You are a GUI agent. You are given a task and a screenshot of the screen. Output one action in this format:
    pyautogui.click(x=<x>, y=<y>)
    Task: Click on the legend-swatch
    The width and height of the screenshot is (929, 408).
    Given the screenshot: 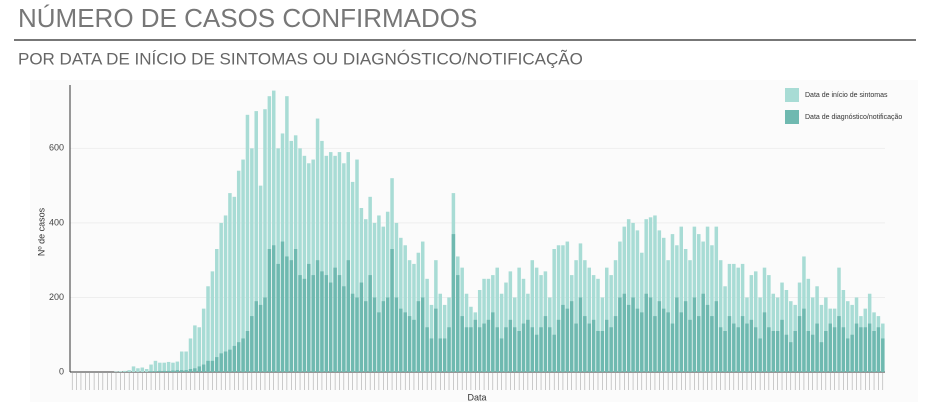 What is the action you would take?
    pyautogui.click(x=792, y=117)
    